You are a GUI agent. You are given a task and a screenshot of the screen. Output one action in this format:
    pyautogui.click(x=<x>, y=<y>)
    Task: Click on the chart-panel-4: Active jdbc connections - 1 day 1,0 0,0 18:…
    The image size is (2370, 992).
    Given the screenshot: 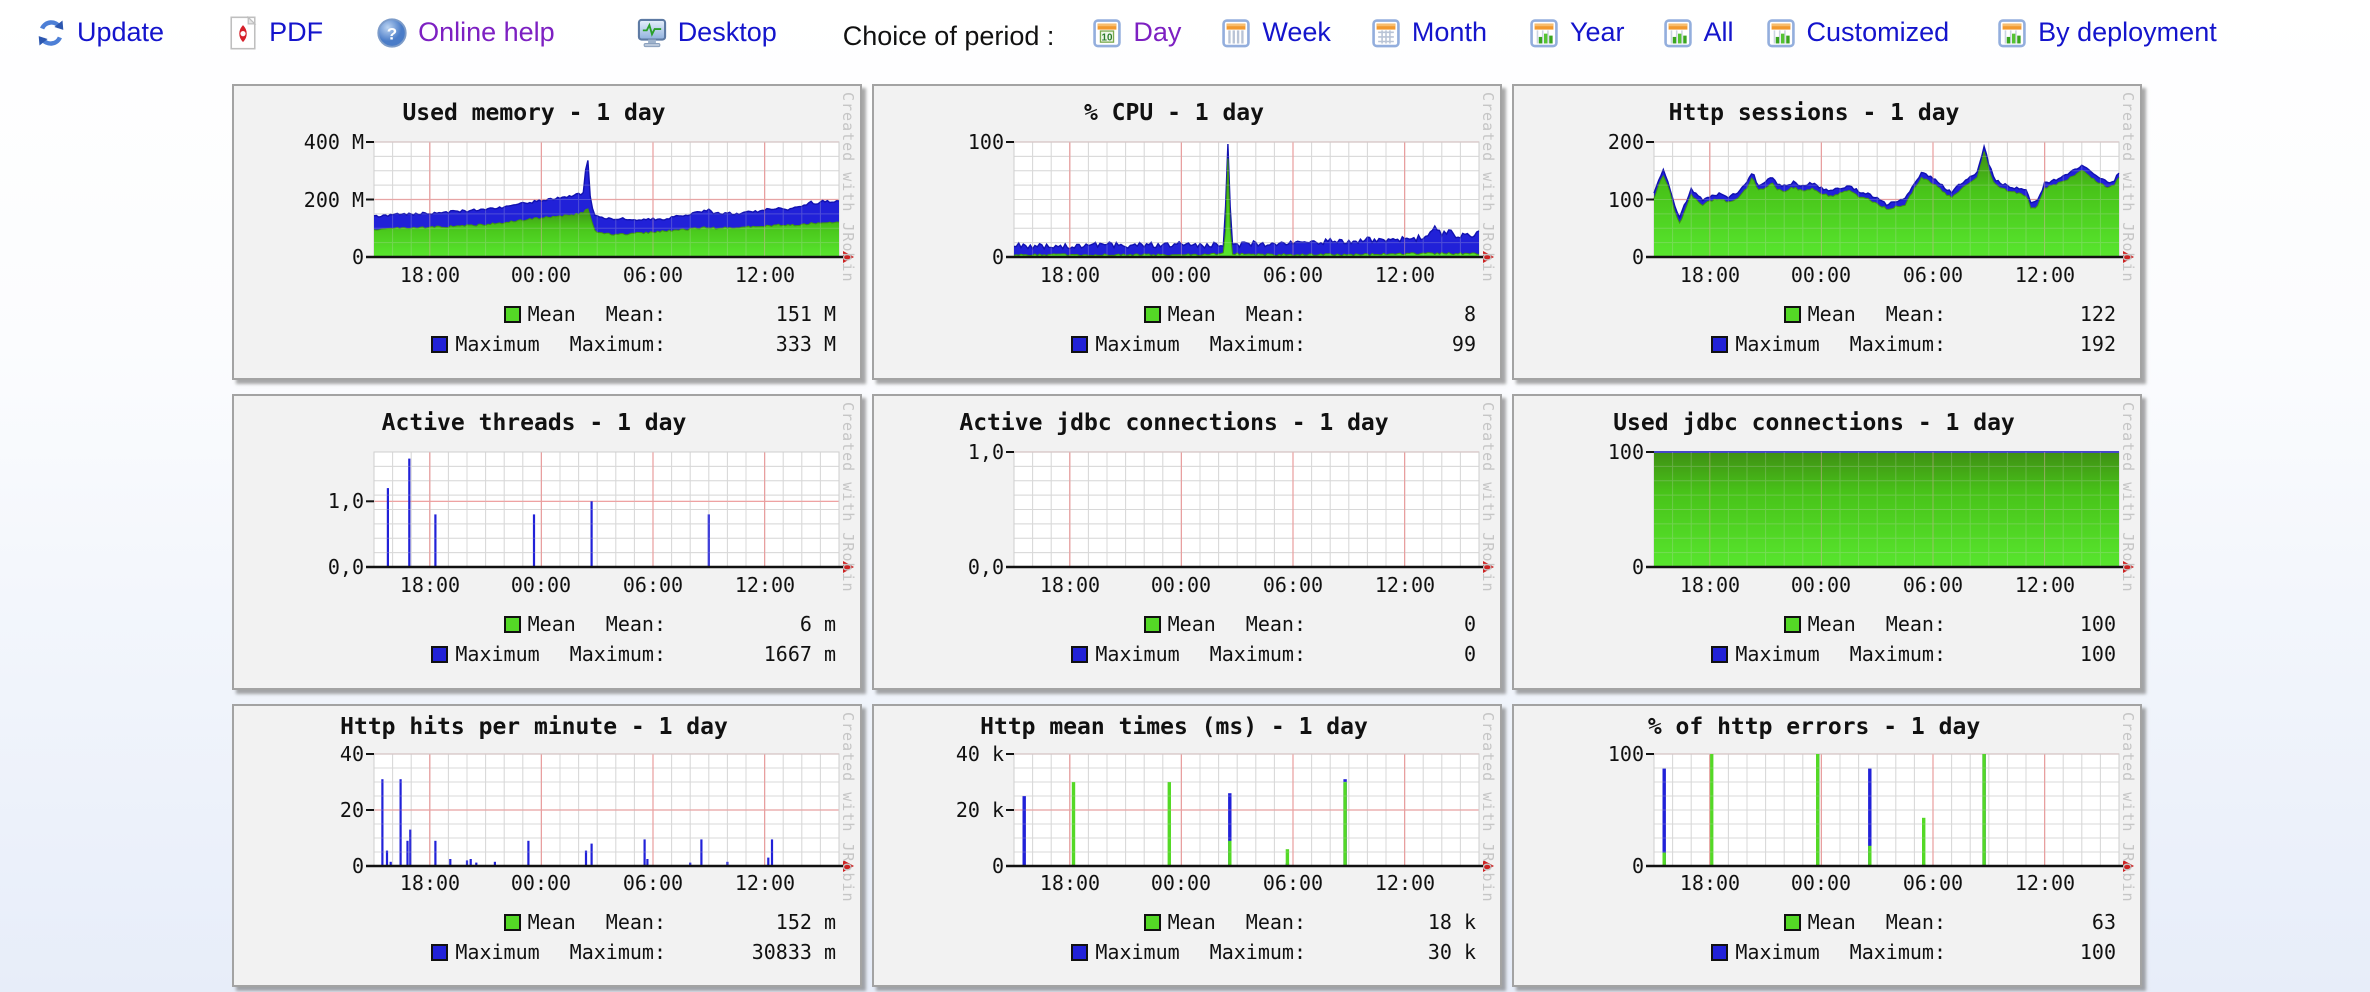 What is the action you would take?
    pyautogui.click(x=1187, y=542)
    